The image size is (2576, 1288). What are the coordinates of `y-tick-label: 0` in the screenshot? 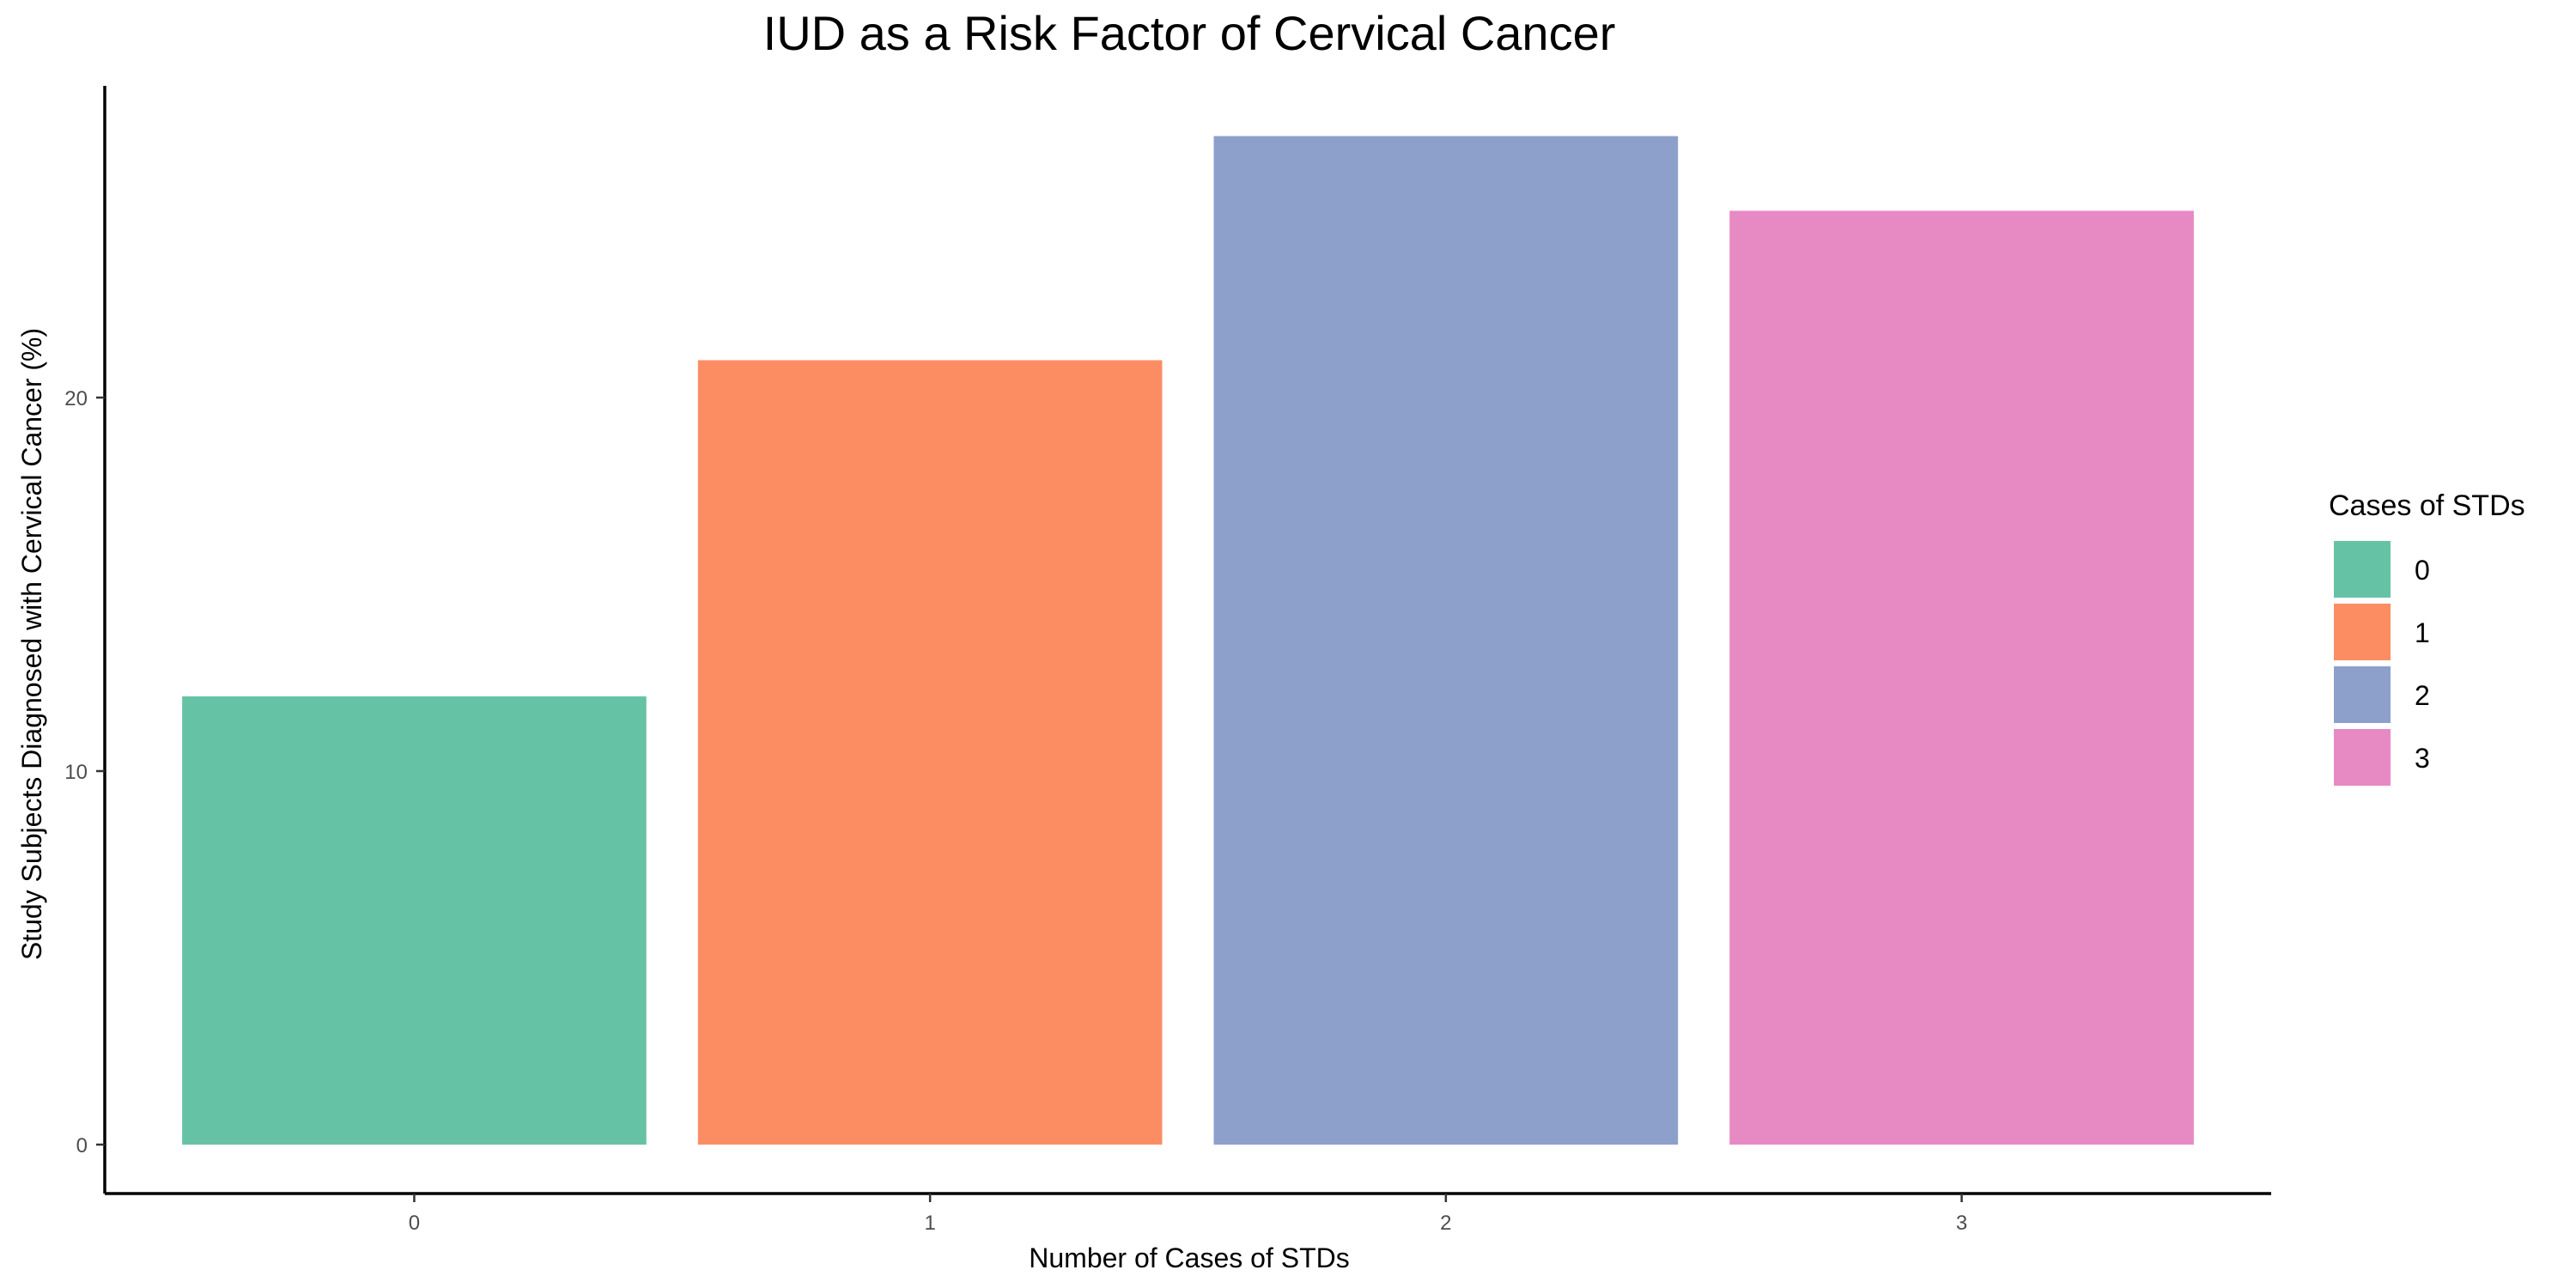 It's located at (82, 1145).